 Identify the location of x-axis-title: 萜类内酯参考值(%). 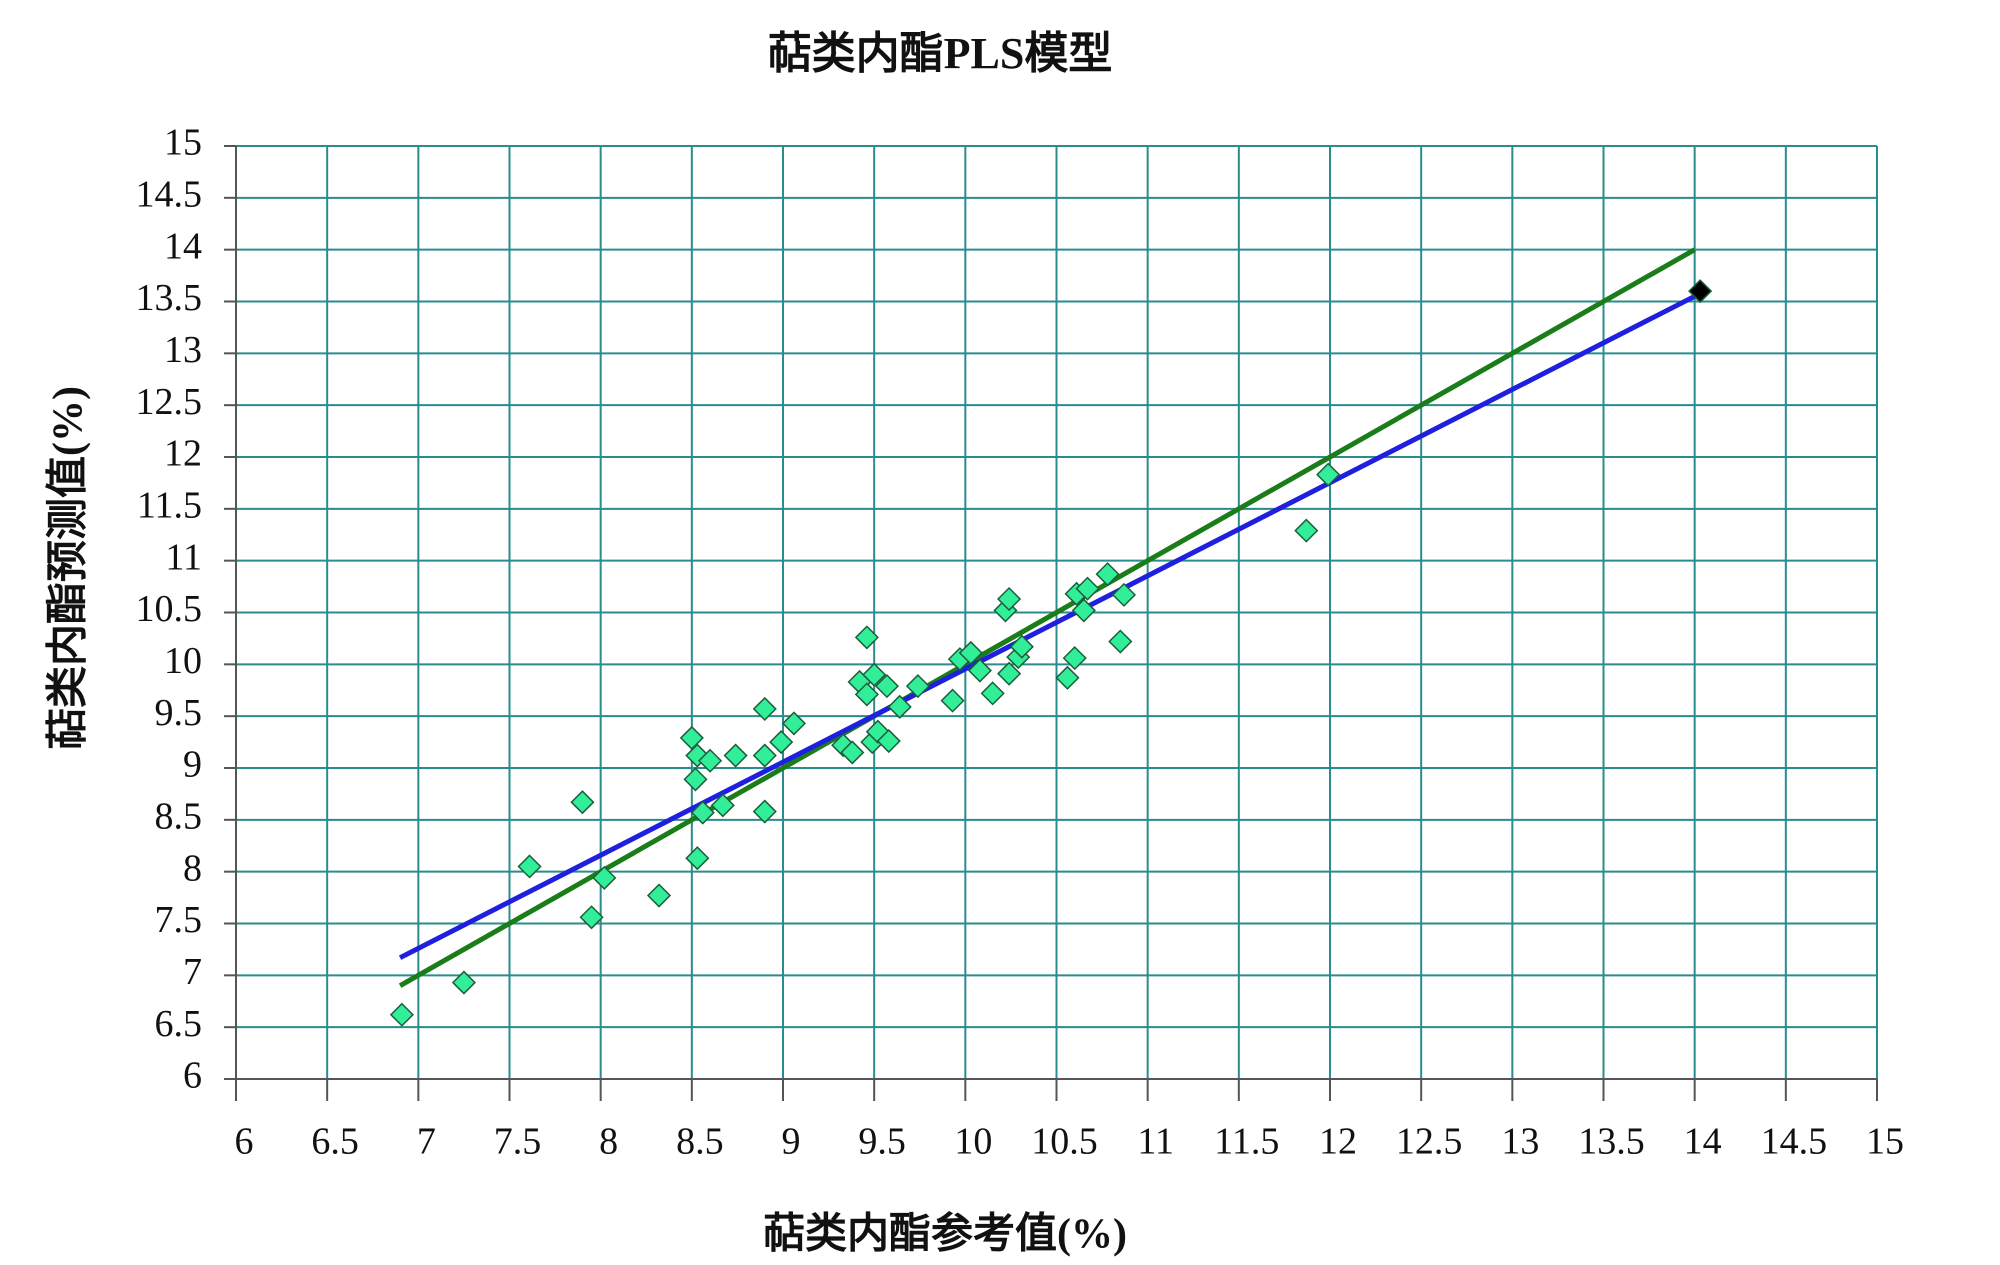
(945, 1234).